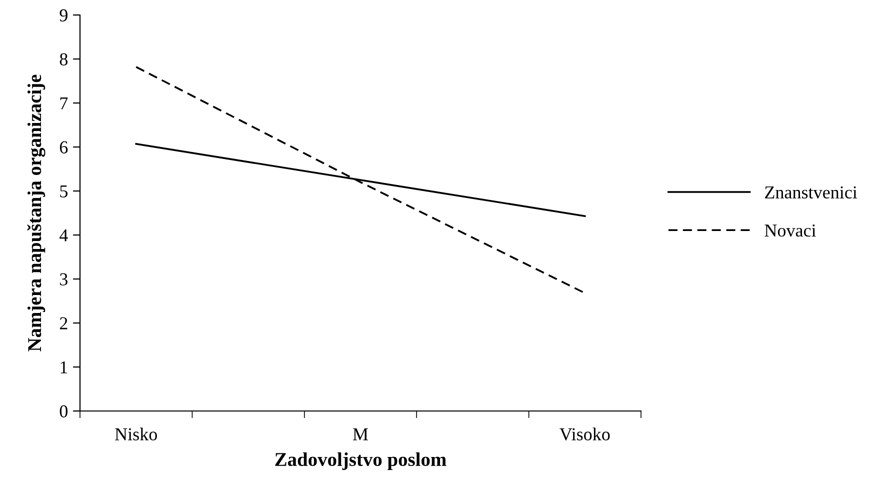 The image size is (874, 481). What do you see at coordinates (64, 103) in the screenshot?
I see `y-tick-label: 7` at bounding box center [64, 103].